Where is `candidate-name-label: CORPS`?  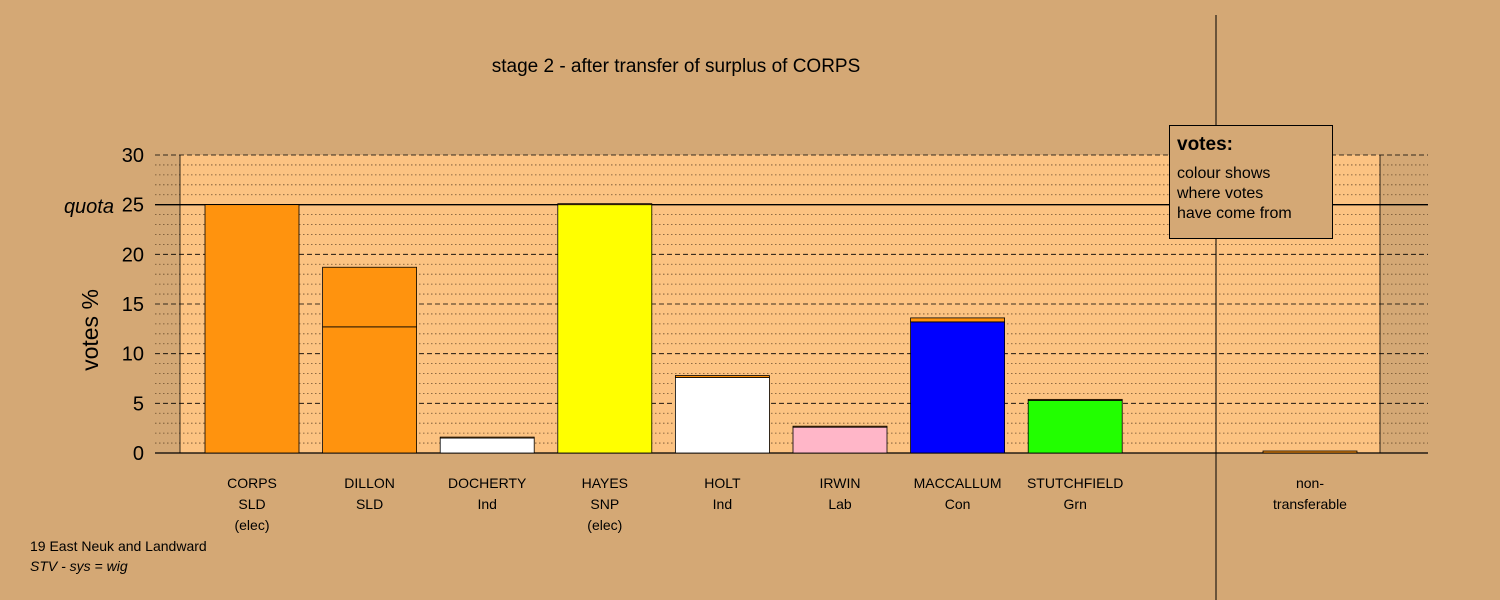
candidate-name-label: CORPS is located at coordinates (252, 483).